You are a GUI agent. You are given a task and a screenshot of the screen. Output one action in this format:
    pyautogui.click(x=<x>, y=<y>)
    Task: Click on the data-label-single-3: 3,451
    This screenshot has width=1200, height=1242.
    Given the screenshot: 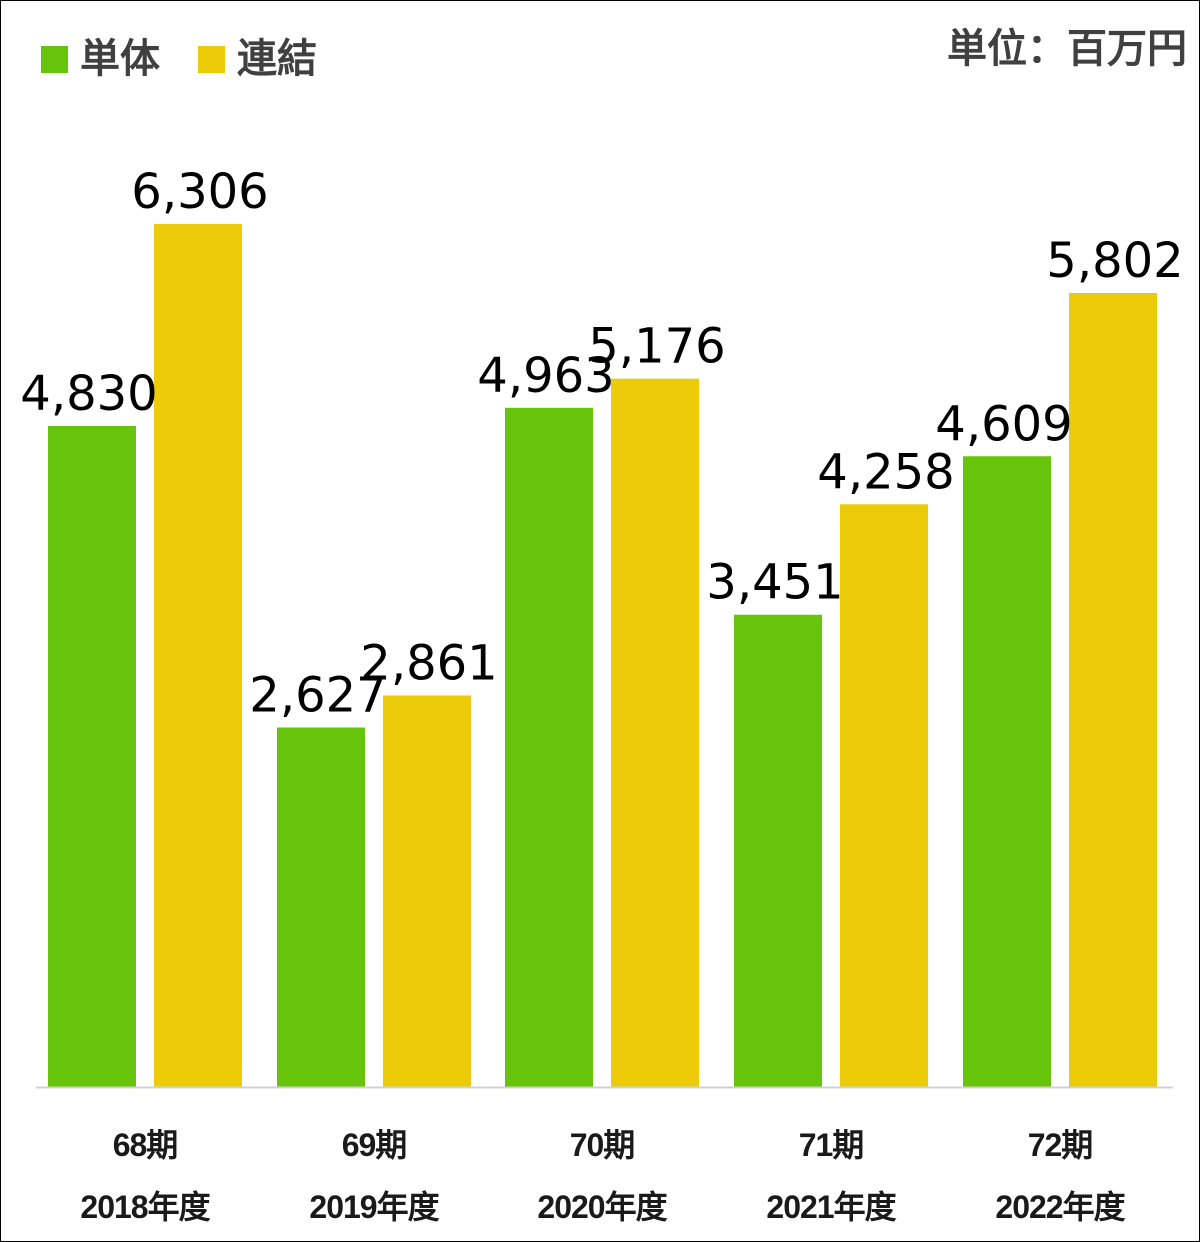 What is the action you would take?
    pyautogui.click(x=774, y=583)
    